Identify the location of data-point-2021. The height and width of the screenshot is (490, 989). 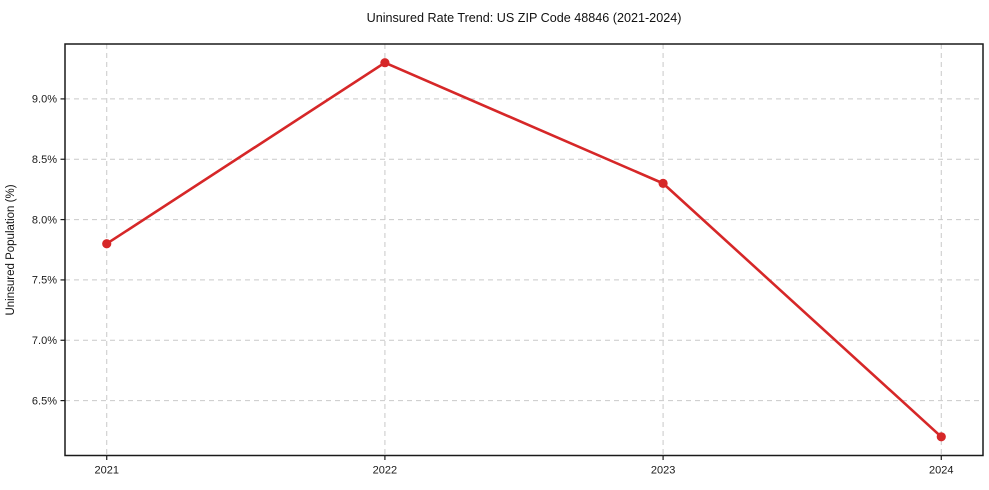
(107, 244).